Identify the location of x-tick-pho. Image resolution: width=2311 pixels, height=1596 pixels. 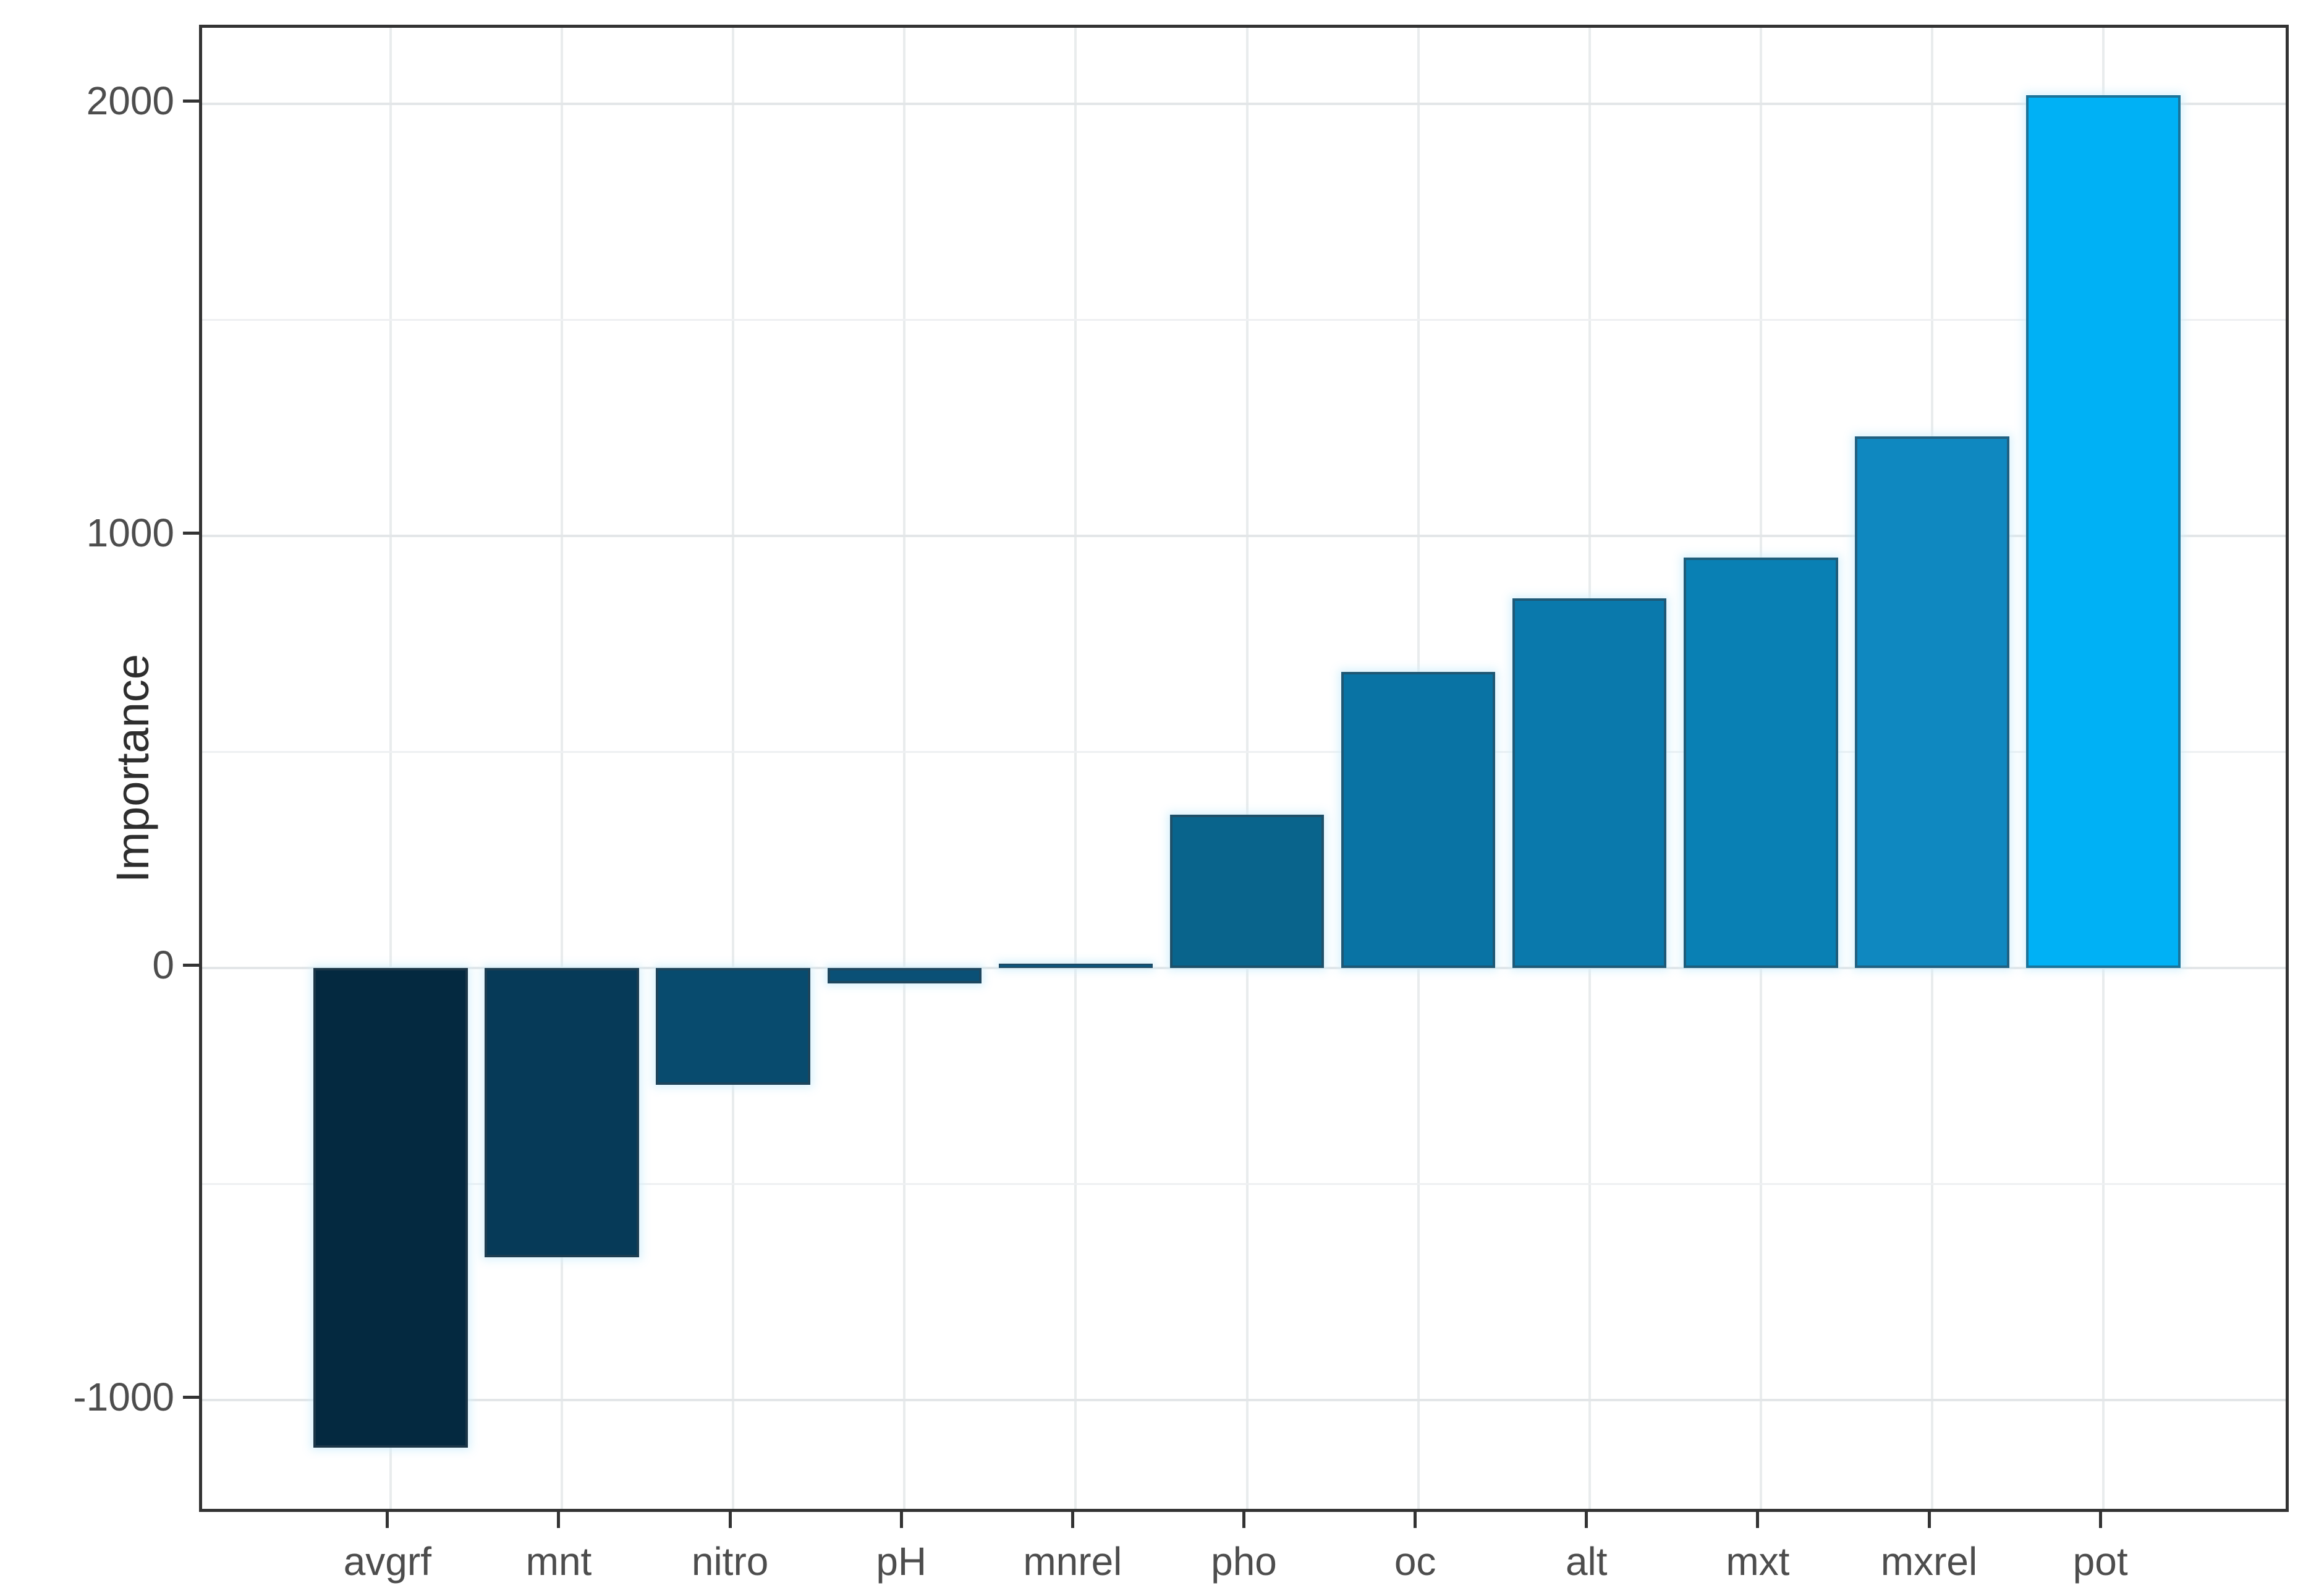
(1243, 1520).